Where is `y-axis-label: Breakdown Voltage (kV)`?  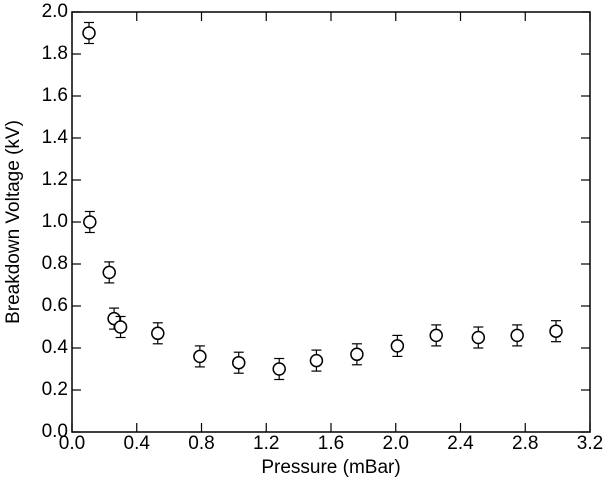 y-axis-label: Breakdown Voltage (kV) is located at coordinates (13, 222).